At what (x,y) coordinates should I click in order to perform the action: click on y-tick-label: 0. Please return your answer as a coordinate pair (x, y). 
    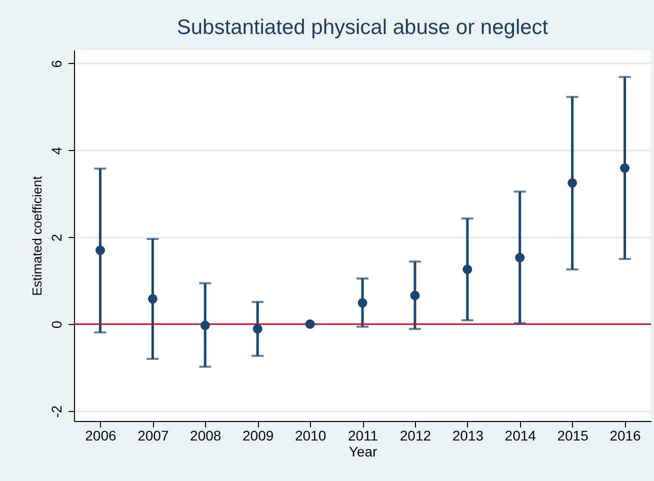
    Looking at the image, I should click on (56, 324).